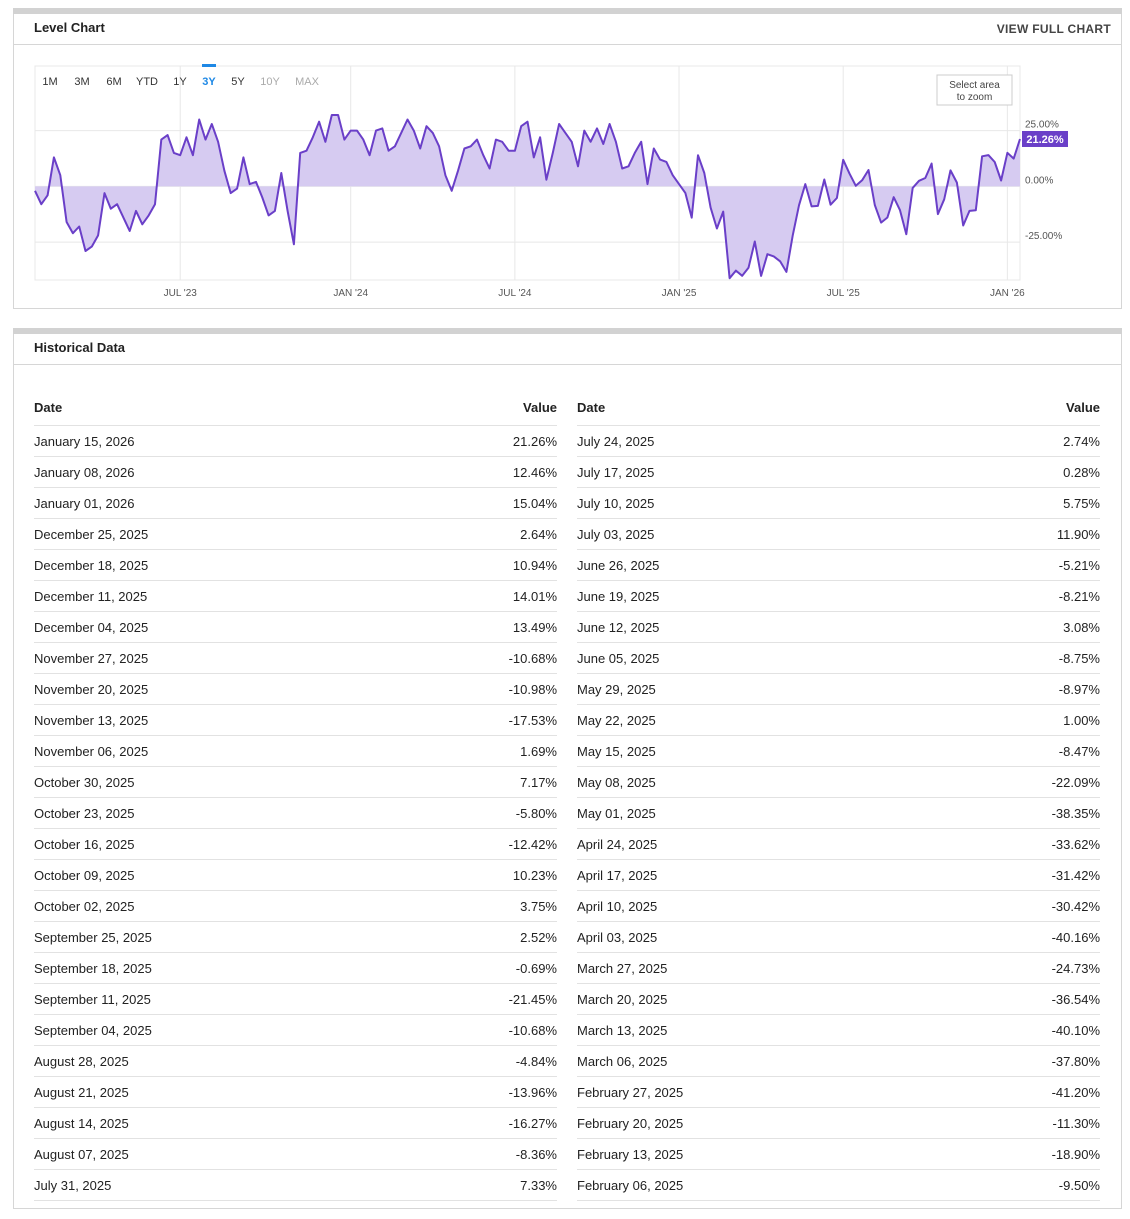 The image size is (1130, 1219). I want to click on date-cell: June 26, 2025, so click(618, 565).